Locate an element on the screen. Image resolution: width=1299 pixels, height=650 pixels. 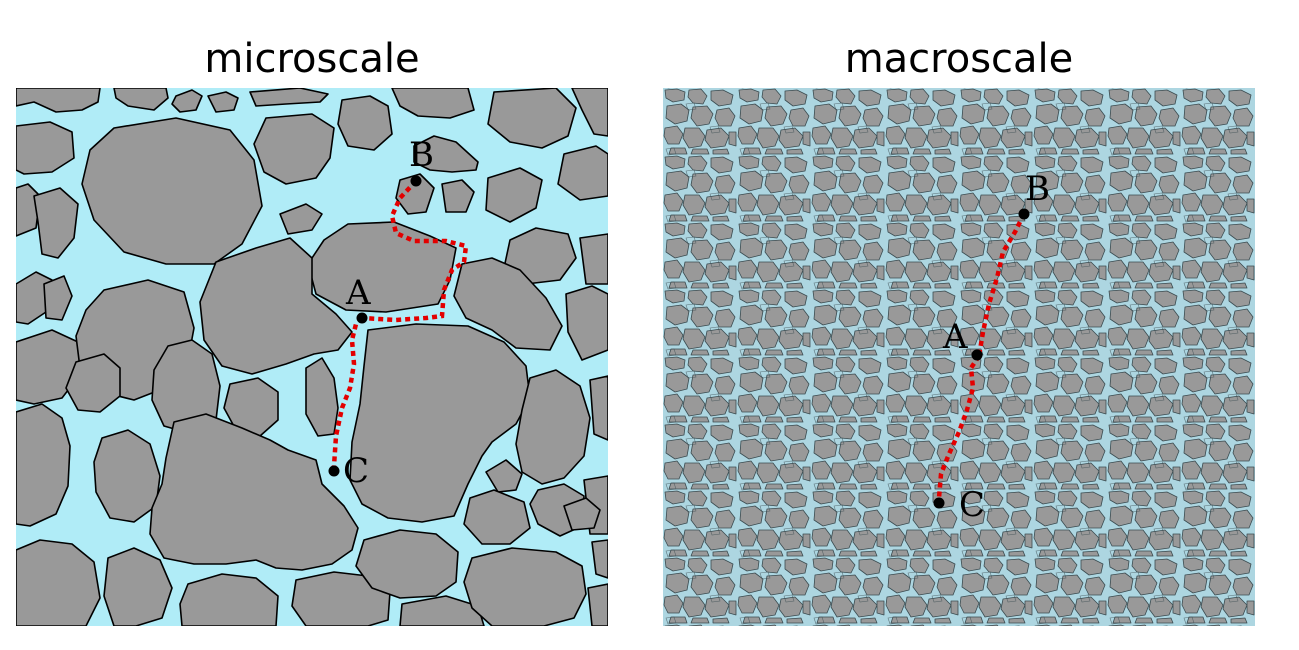
micro-path-b-a is located at coordinates (415, 251).